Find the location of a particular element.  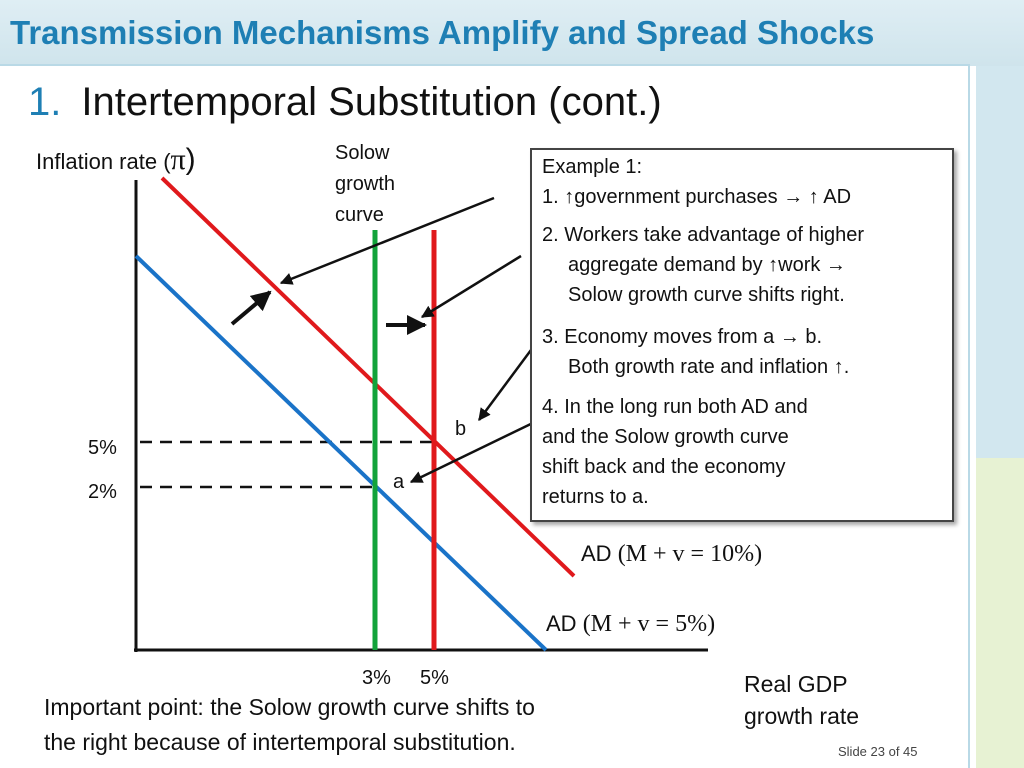

y-tick-2pct: 2% is located at coordinates (102, 492).